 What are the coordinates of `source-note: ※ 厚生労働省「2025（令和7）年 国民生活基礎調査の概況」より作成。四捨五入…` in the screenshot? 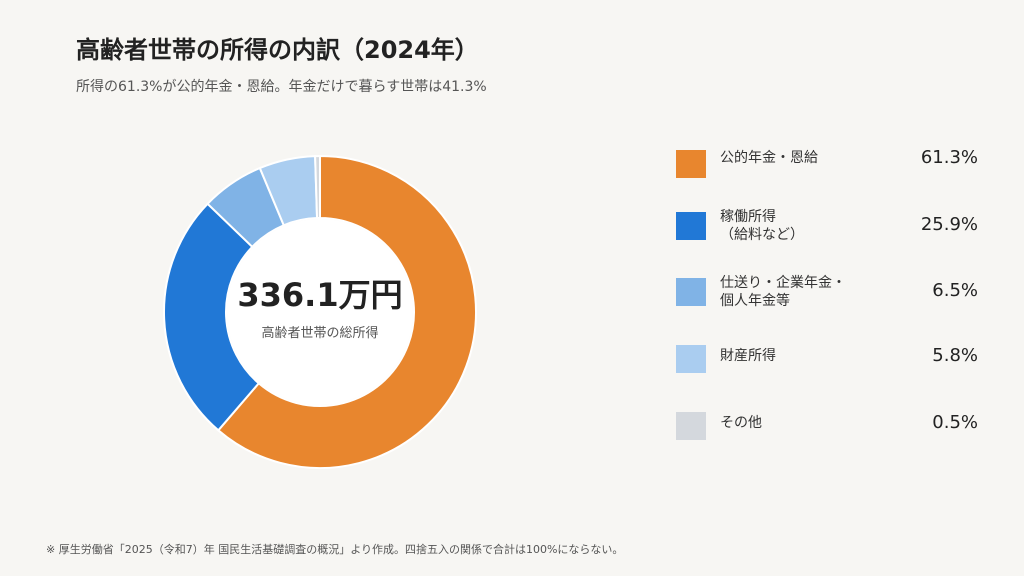 It's located at (335, 549).